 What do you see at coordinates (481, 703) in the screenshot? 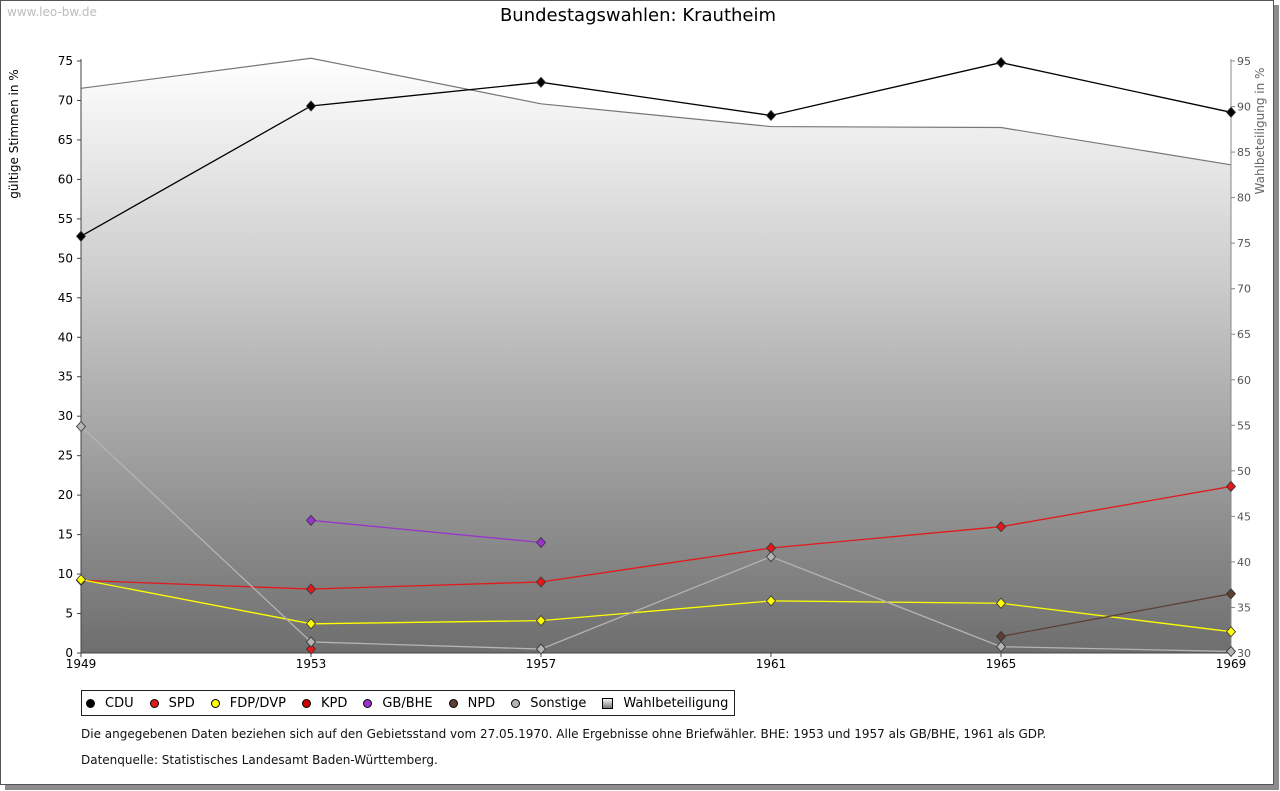
I see `legend-label: NPD` at bounding box center [481, 703].